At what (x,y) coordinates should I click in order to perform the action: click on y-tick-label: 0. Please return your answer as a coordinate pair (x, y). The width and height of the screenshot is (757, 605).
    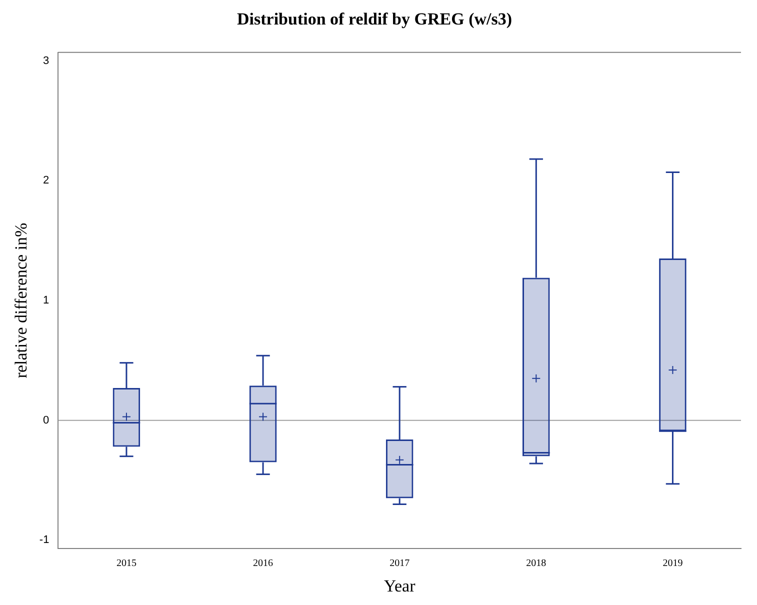
    Looking at the image, I should click on (46, 420).